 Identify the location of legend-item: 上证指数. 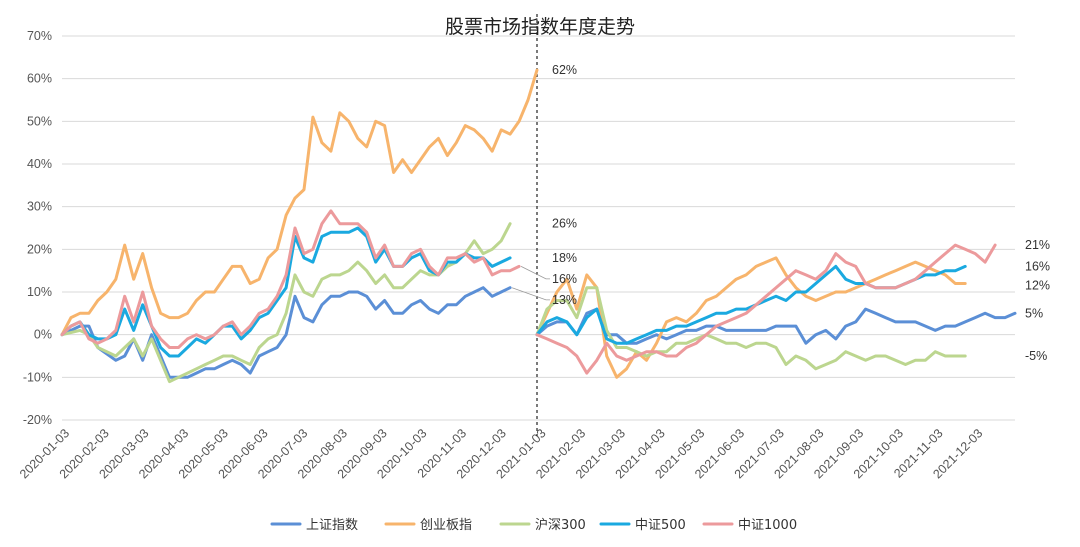
(314, 525).